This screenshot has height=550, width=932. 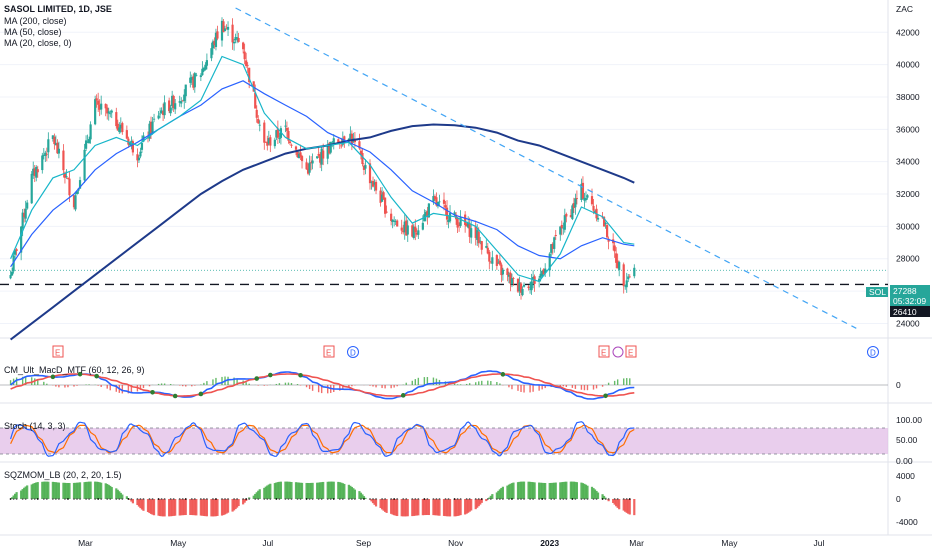 I want to click on time-tick: Nov, so click(x=456, y=543).